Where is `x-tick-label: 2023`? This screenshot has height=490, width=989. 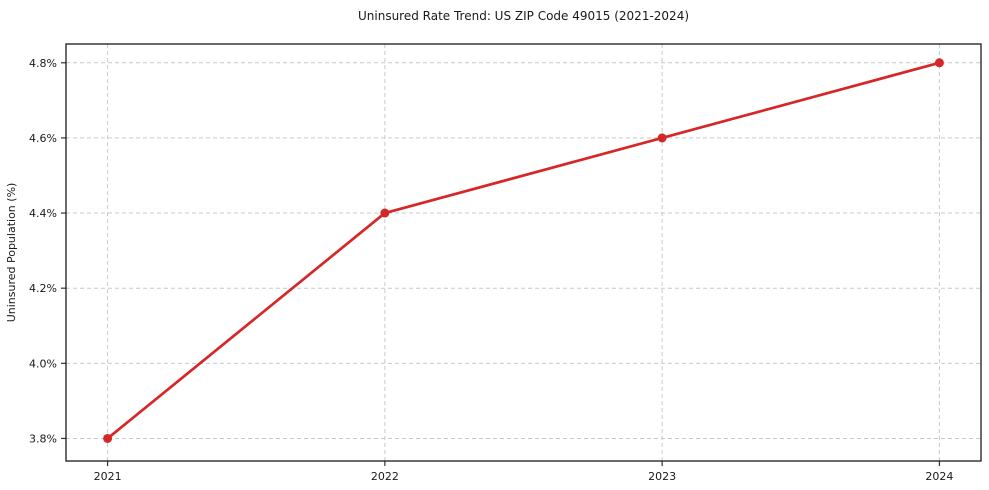 x-tick-label: 2023 is located at coordinates (662, 476).